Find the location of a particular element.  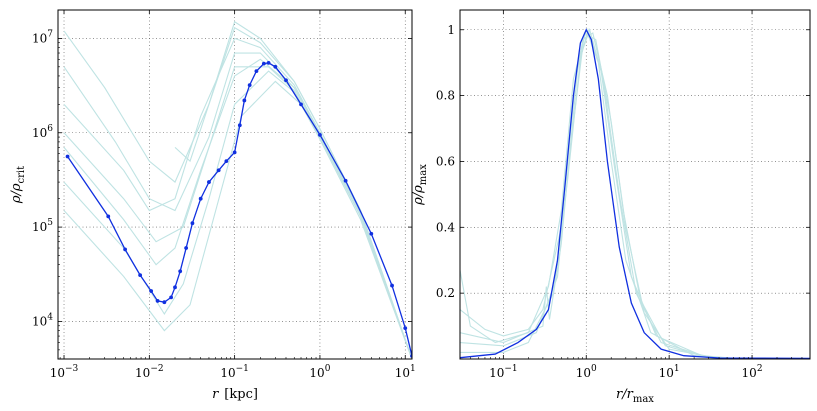

y-tick-label: 10⁷ is located at coordinates (42, 37).